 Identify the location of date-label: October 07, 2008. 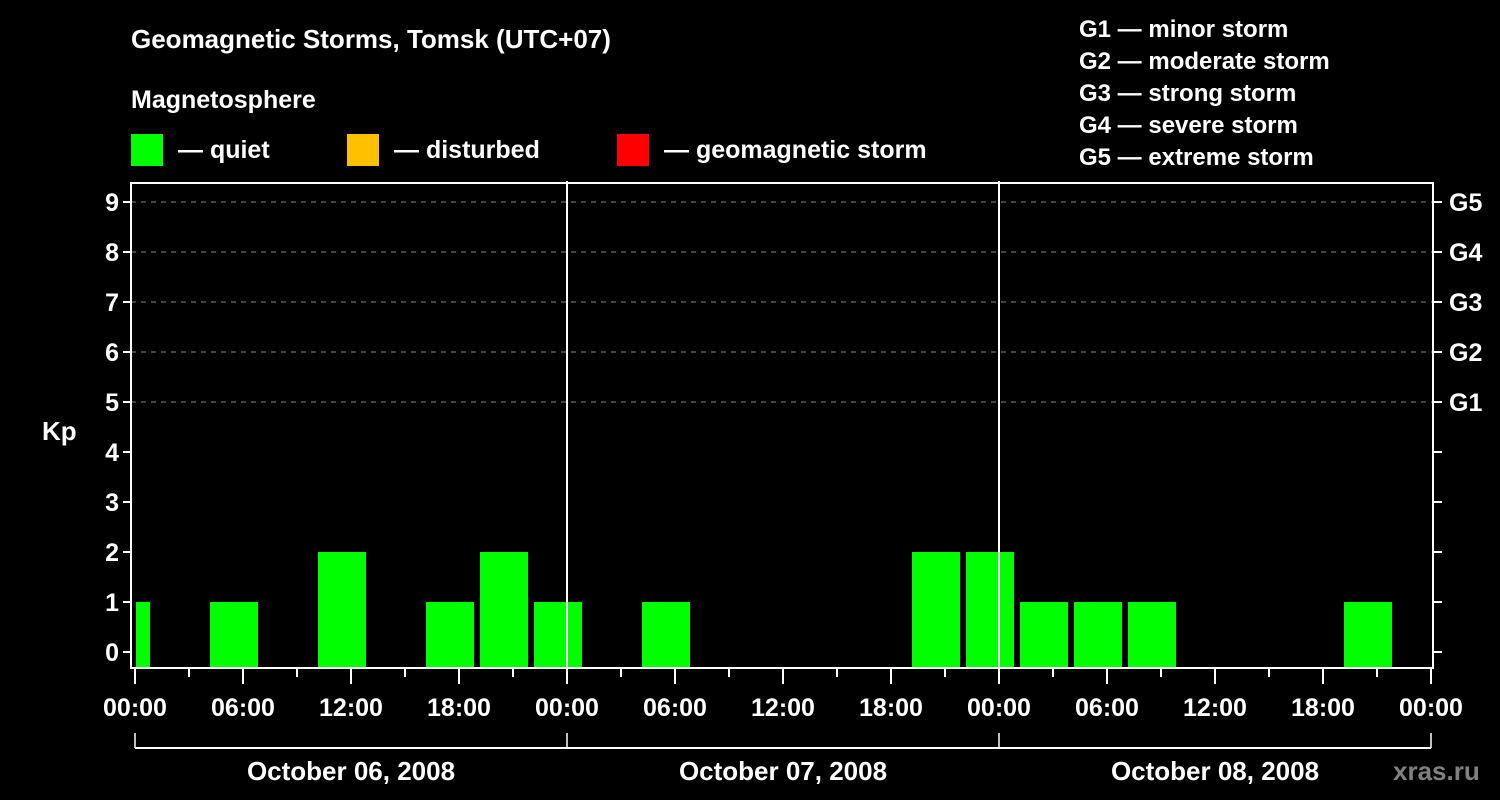
(783, 771).